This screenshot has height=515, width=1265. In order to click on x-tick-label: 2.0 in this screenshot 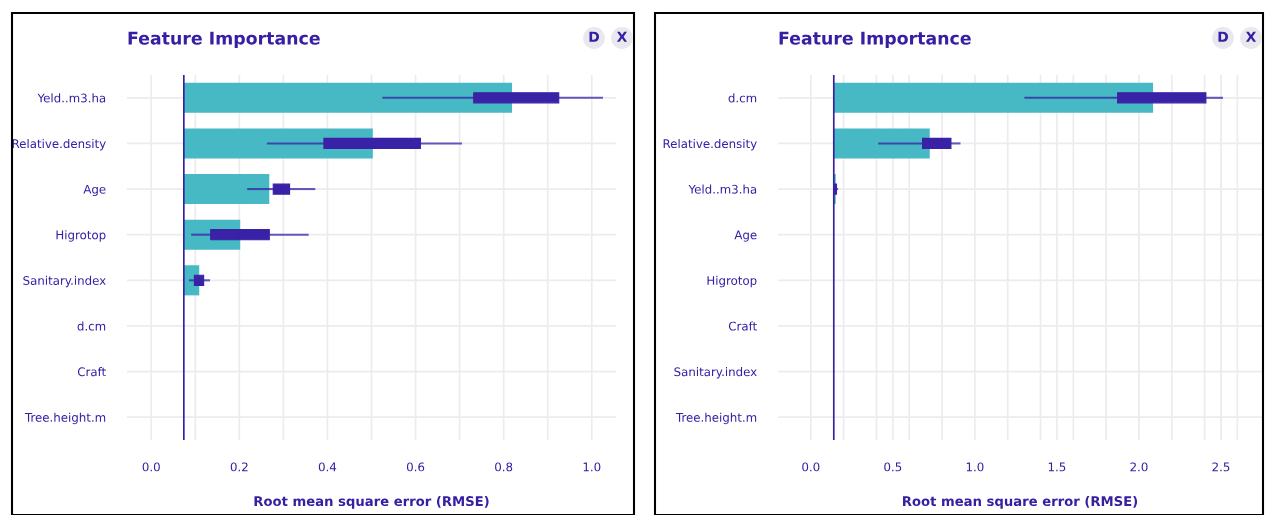, I will do `click(1139, 467)`.